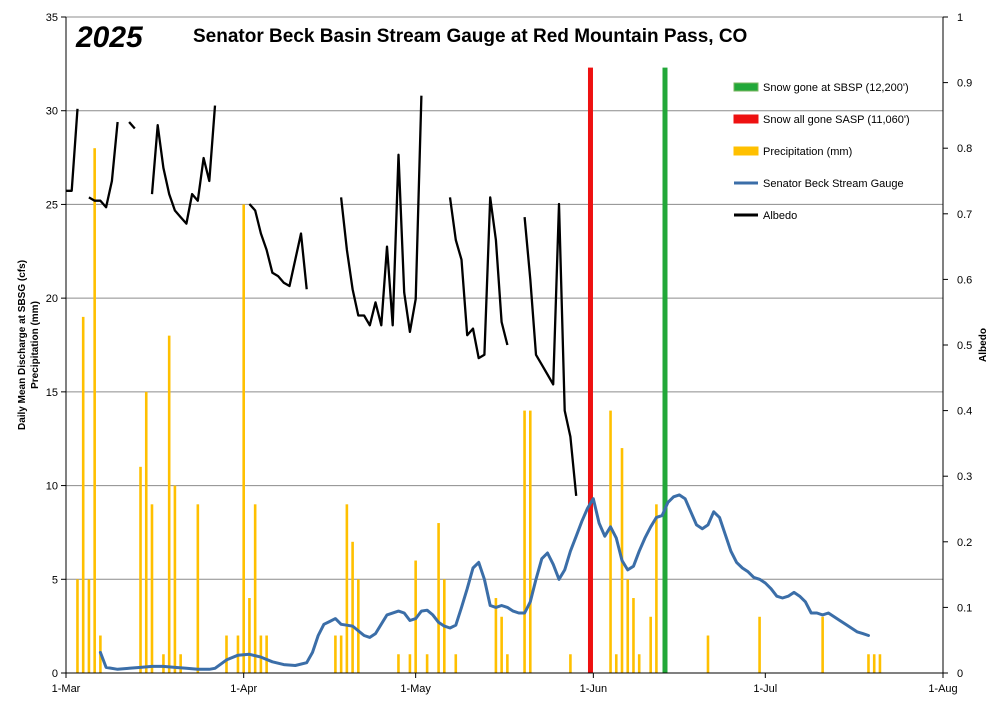  I want to click on y-right-tick-label: 1, so click(960, 18).